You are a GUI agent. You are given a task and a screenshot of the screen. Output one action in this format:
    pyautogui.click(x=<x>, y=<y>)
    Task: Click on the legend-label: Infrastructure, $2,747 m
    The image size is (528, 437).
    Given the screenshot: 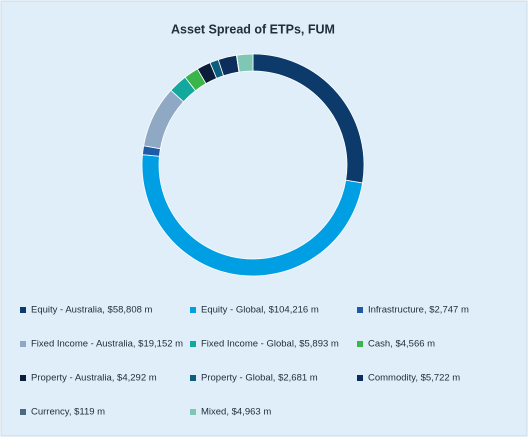 What is the action you would take?
    pyautogui.click(x=418, y=310)
    